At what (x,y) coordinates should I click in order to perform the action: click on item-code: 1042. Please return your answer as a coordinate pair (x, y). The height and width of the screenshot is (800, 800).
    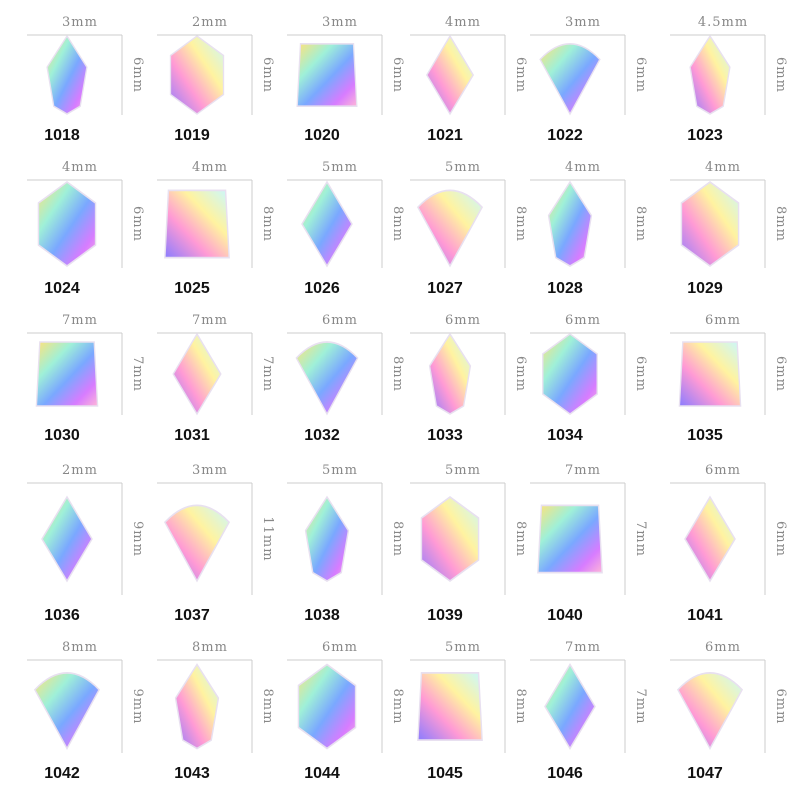
    Looking at the image, I should click on (62, 773).